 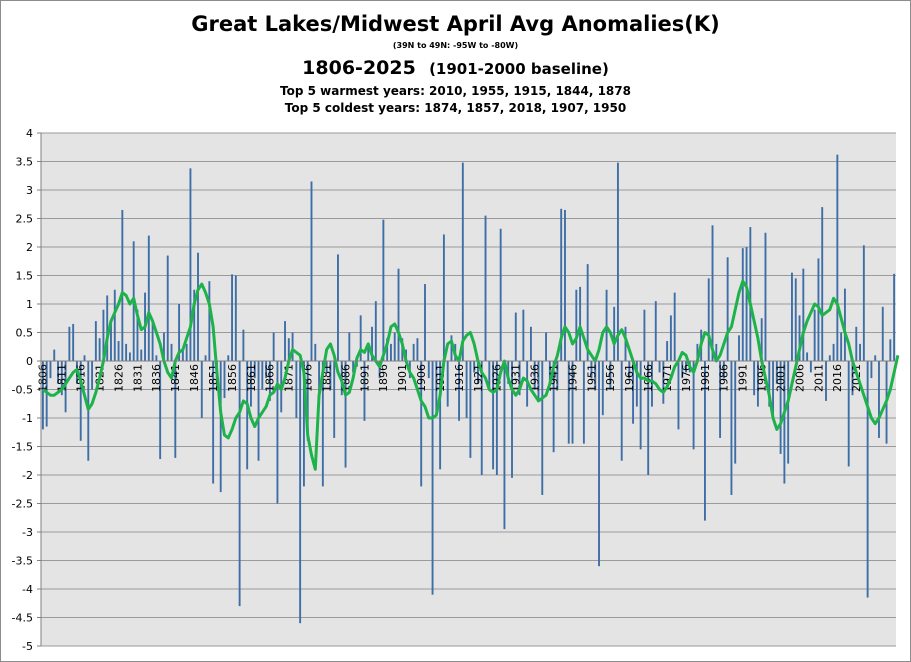 I want to click on y-tick-label: -2.5, so click(x=22, y=504).